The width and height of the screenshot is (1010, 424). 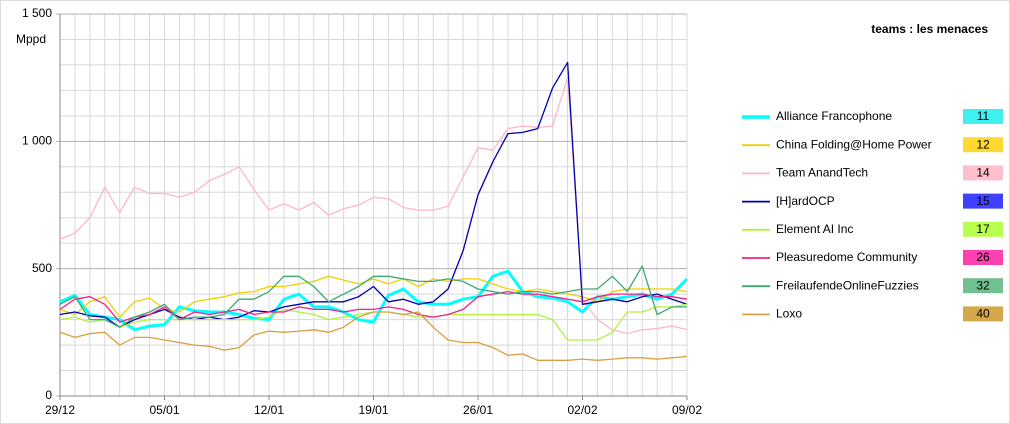 I want to click on rank-label: 14, so click(x=983, y=173).